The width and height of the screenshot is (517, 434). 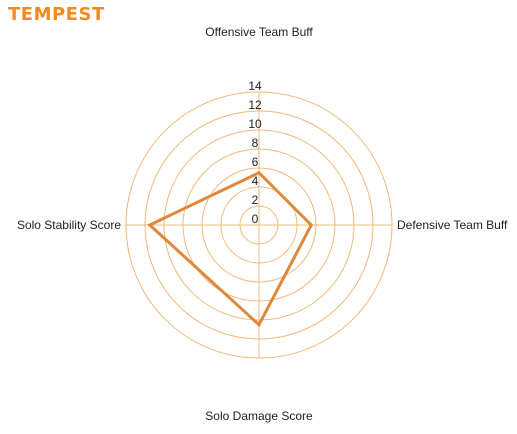 I want to click on tick-label-4: 4, so click(x=255, y=181).